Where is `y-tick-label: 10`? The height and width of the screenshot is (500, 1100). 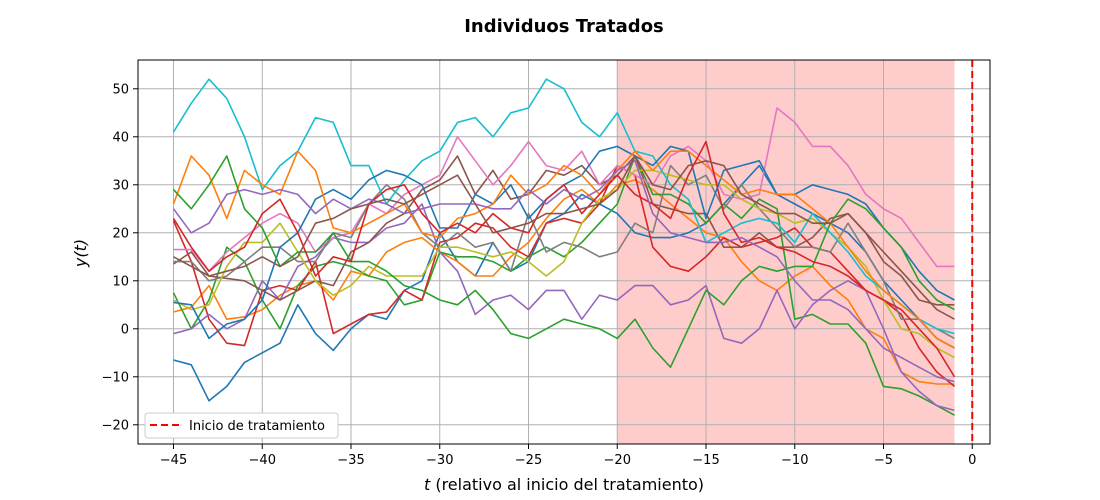 y-tick-label: 10 is located at coordinates (120, 281).